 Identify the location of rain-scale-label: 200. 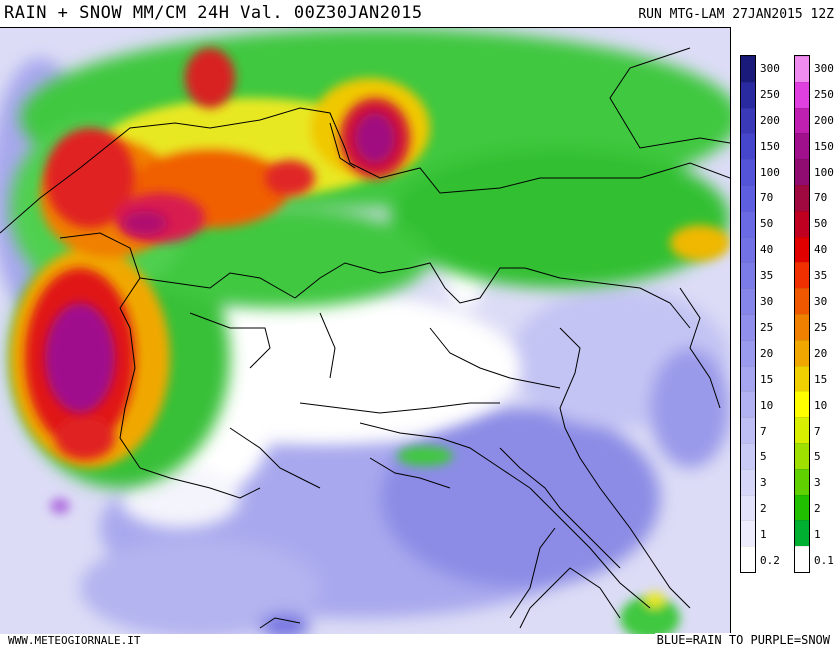
(770, 120).